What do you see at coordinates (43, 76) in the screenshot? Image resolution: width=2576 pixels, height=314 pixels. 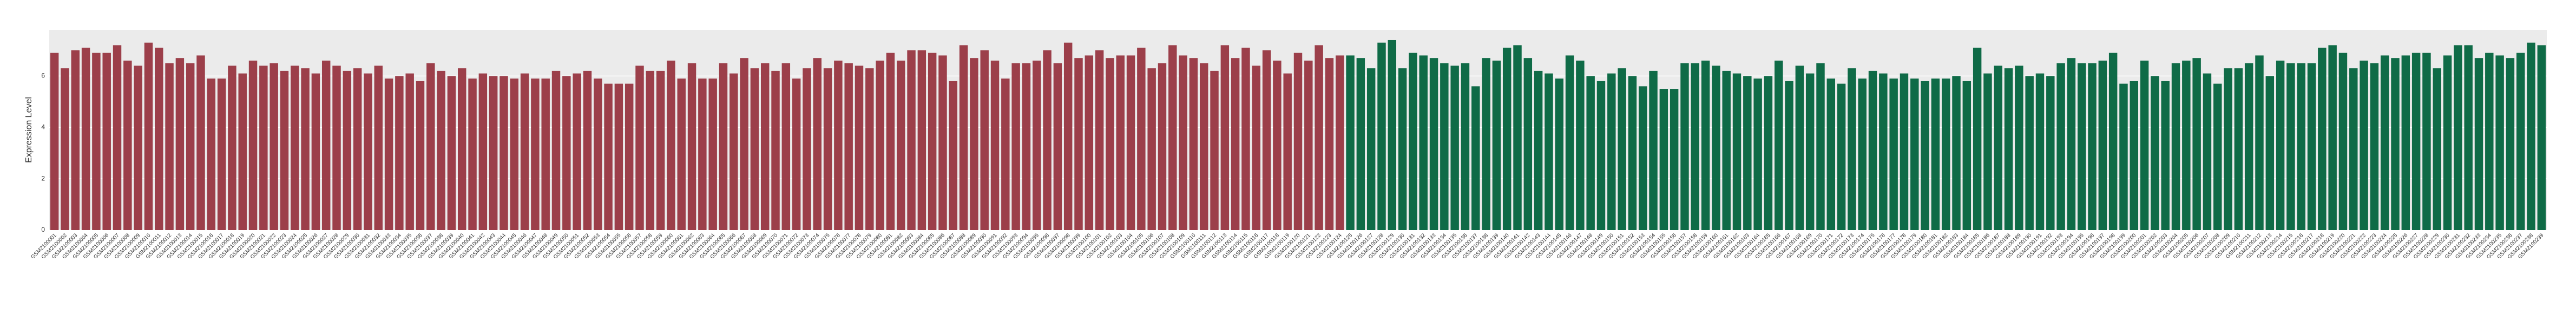 I see `y-tick-label: 6` at bounding box center [43, 76].